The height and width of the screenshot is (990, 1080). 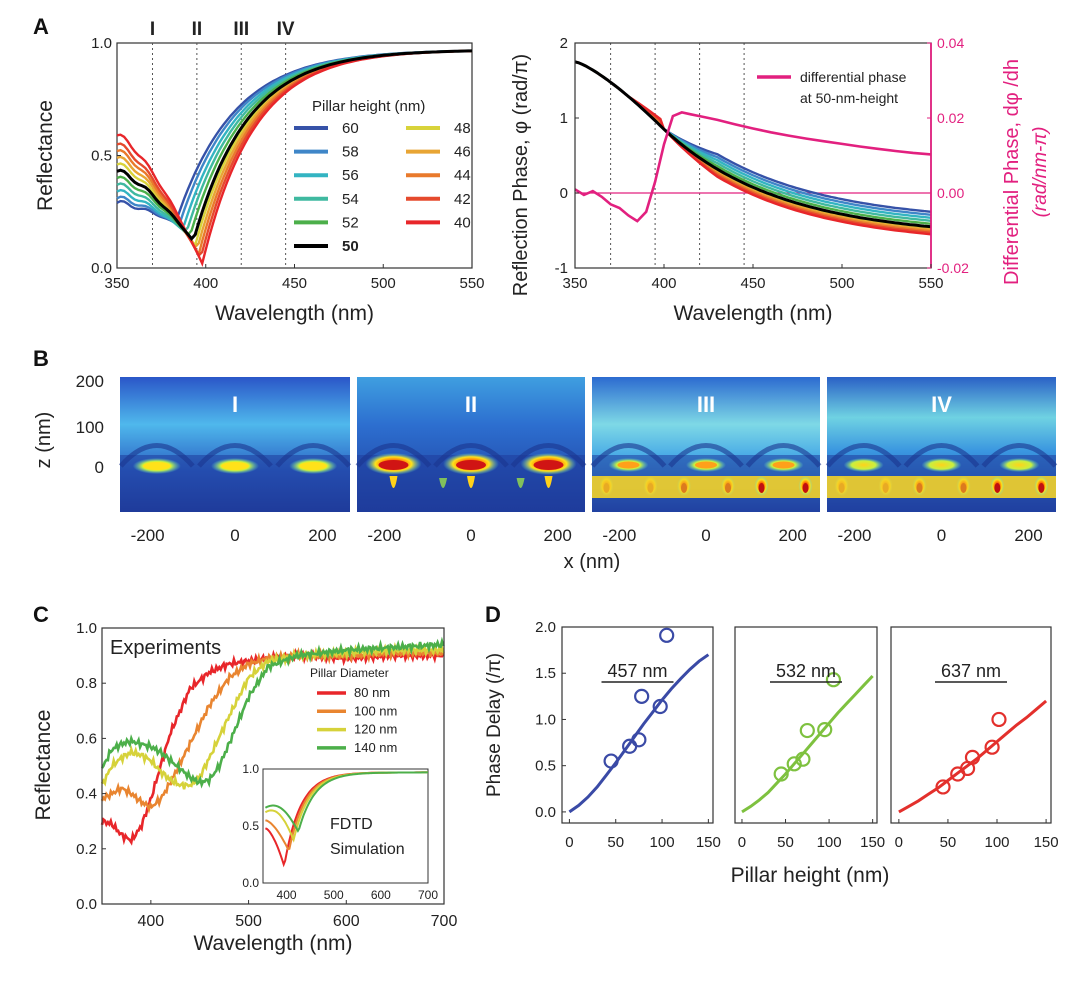 What do you see at coordinates (462, 199) in the screenshot?
I see `legend-label-42: 42` at bounding box center [462, 199].